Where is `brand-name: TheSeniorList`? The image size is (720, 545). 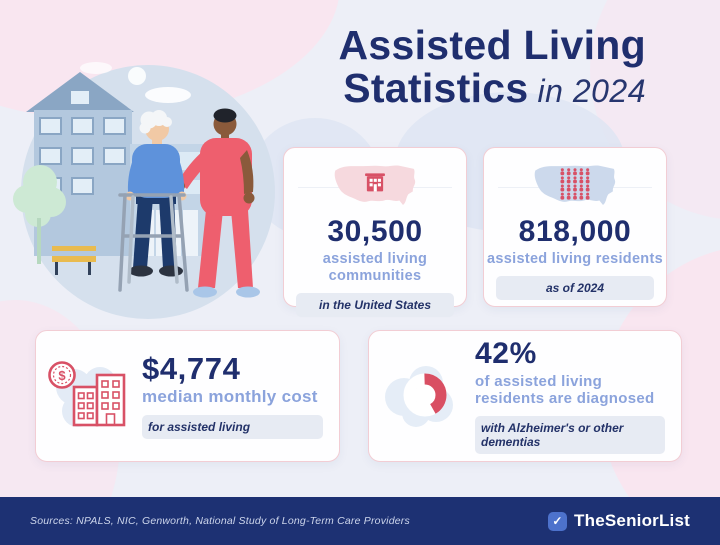
brand-name: TheSeniorList is located at coordinates (632, 520).